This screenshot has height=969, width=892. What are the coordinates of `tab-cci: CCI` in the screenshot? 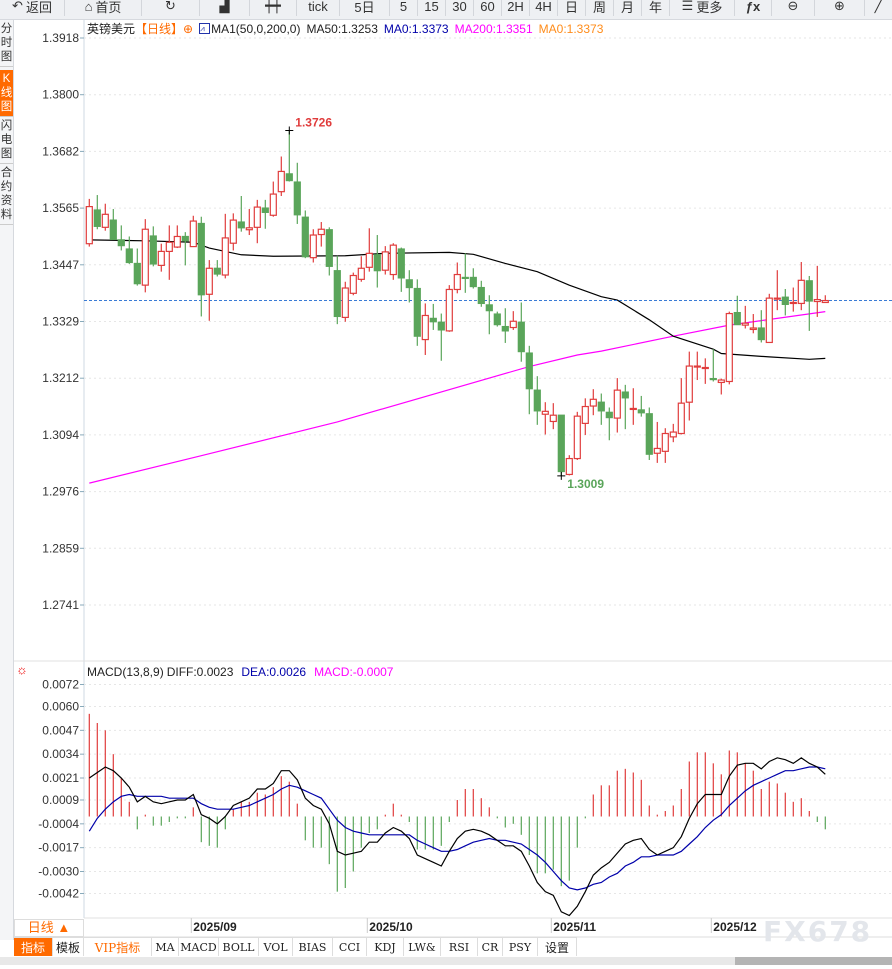 It's located at (350, 947).